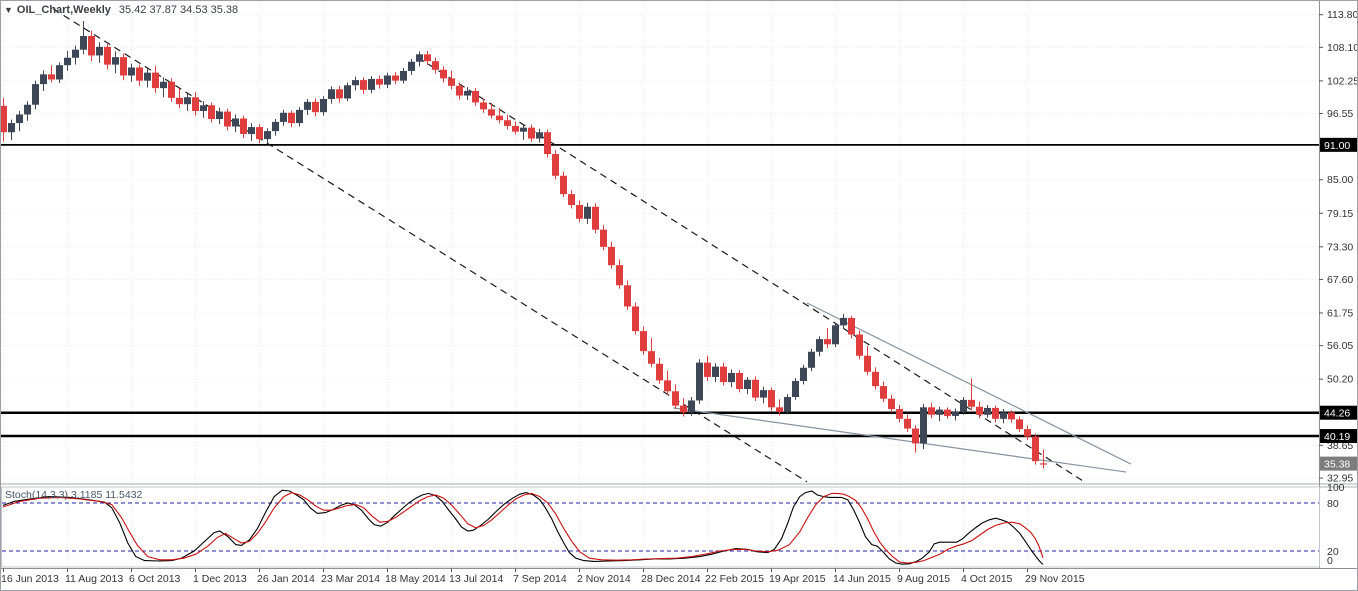 This screenshot has width=1358, height=591. What do you see at coordinates (987, 579) in the screenshot?
I see `date-tick-label: 4 Oct 2015` at bounding box center [987, 579].